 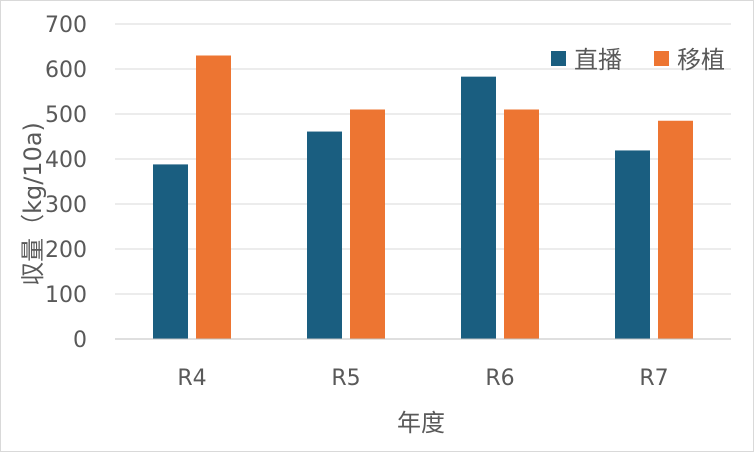 I want to click on y-tick-label: 700, so click(x=66, y=25).